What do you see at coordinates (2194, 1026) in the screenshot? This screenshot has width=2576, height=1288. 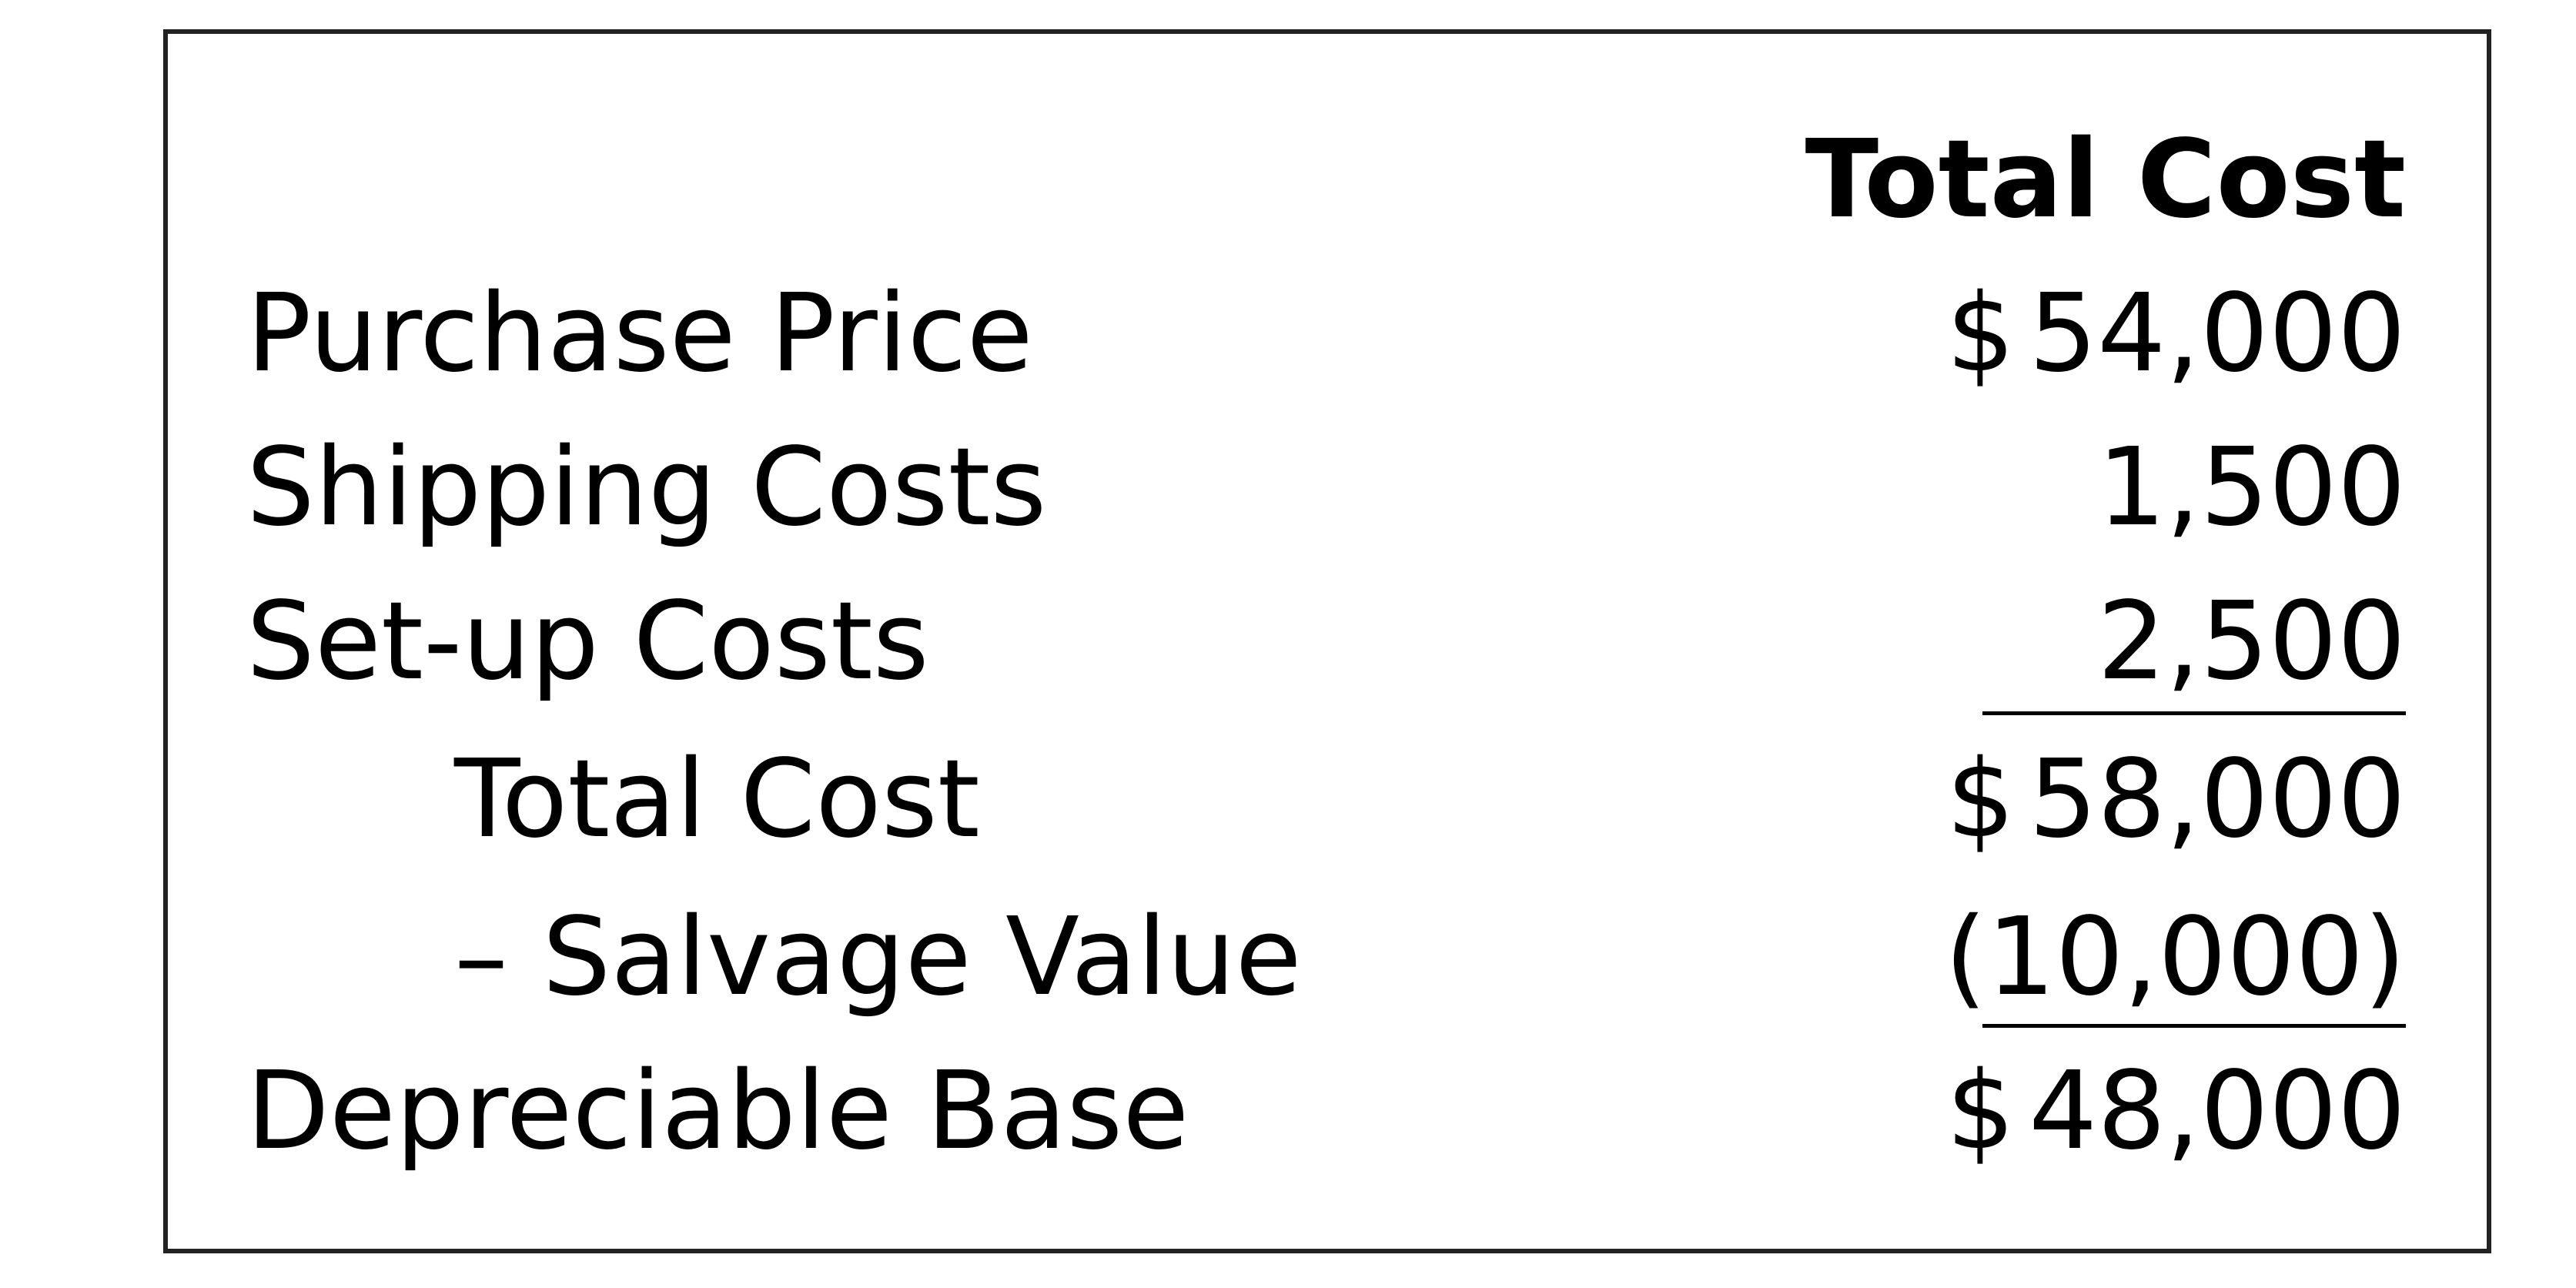 I see `salvage-underline` at bounding box center [2194, 1026].